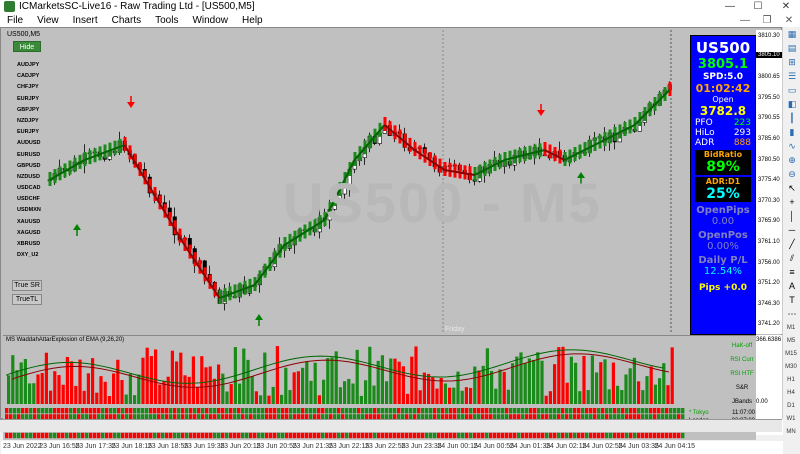  Describe the element at coordinates (792, 62) in the screenshot. I see `market-watch-icon: ⊞` at that location.